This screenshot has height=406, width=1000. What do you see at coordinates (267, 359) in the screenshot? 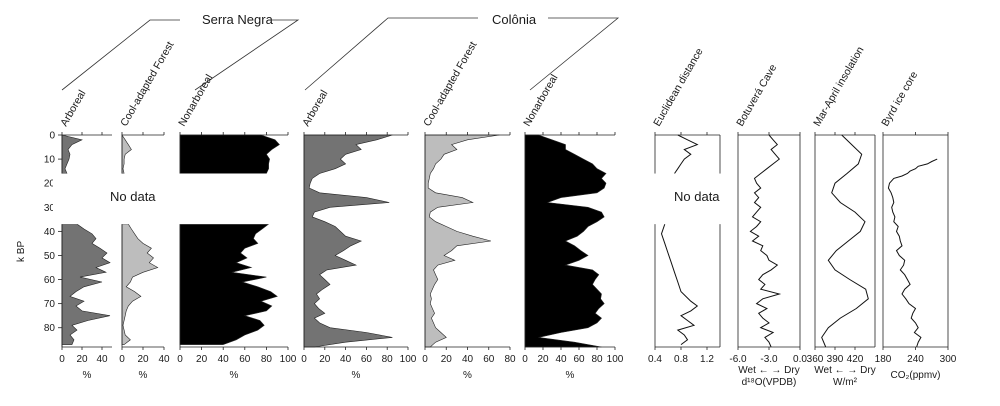
I see `x-tick-label-sn-nonarboreal-80: 80` at bounding box center [267, 359].